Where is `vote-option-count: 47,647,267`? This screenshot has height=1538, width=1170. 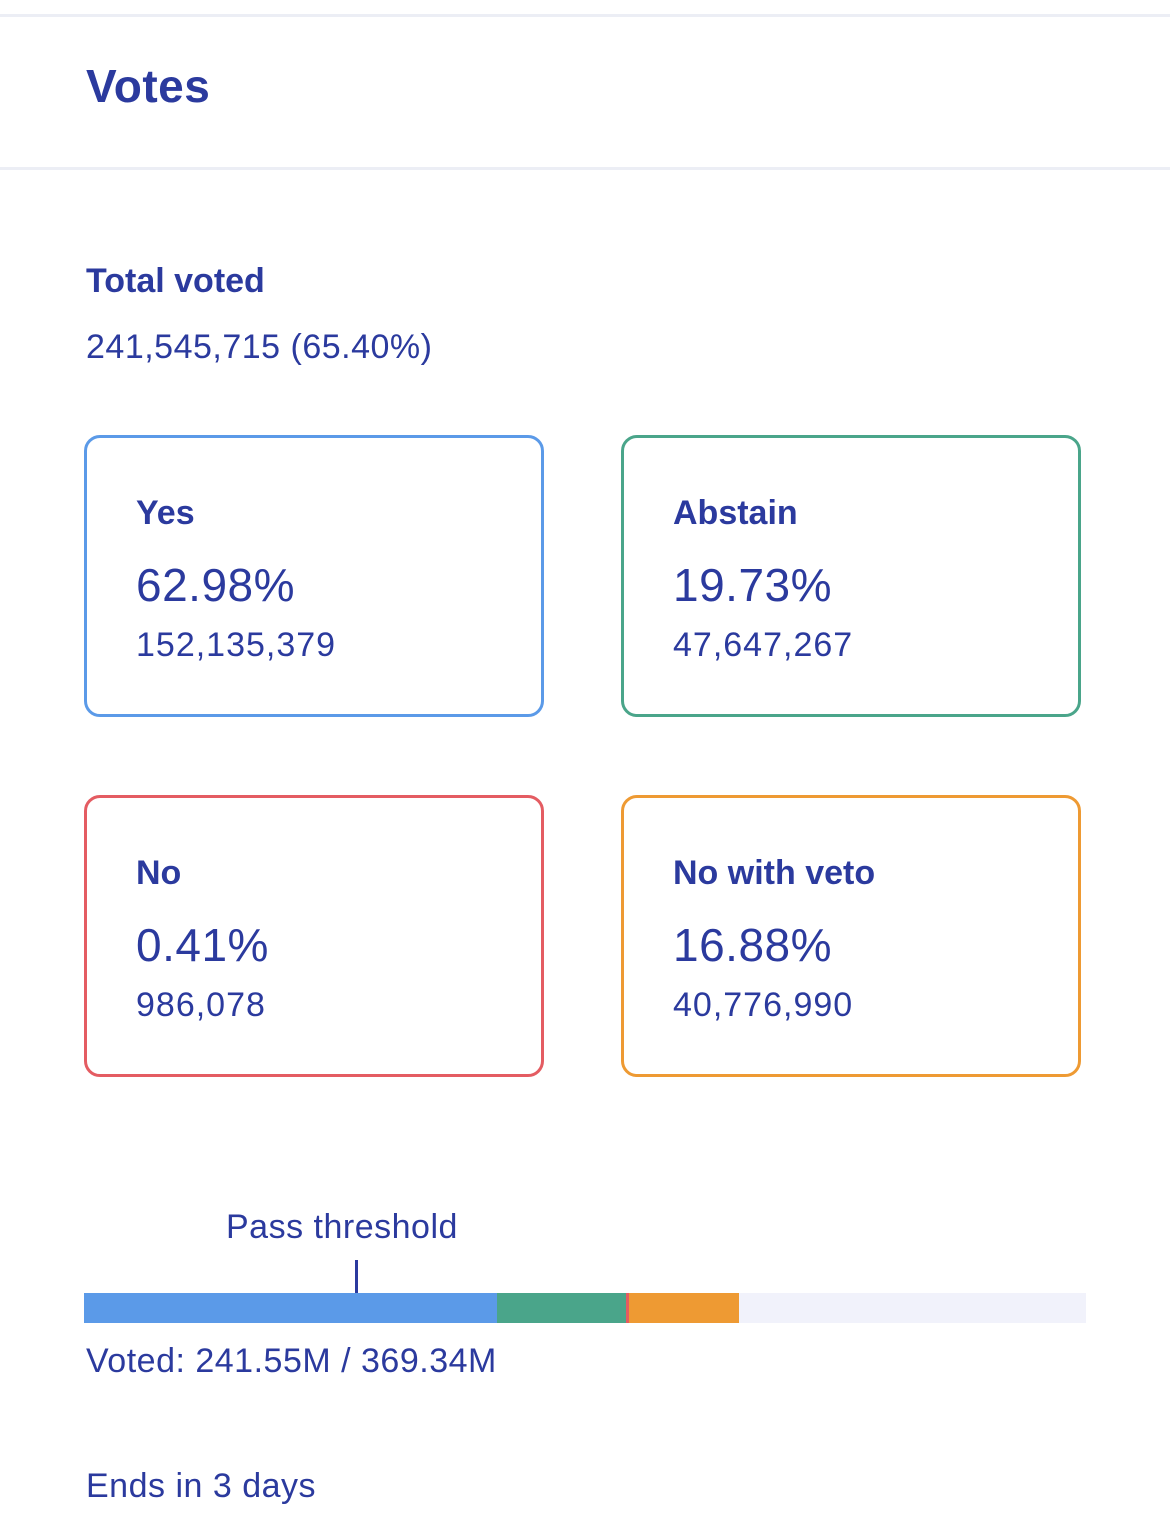
vote-option-count: 47,647,267 is located at coordinates (763, 645).